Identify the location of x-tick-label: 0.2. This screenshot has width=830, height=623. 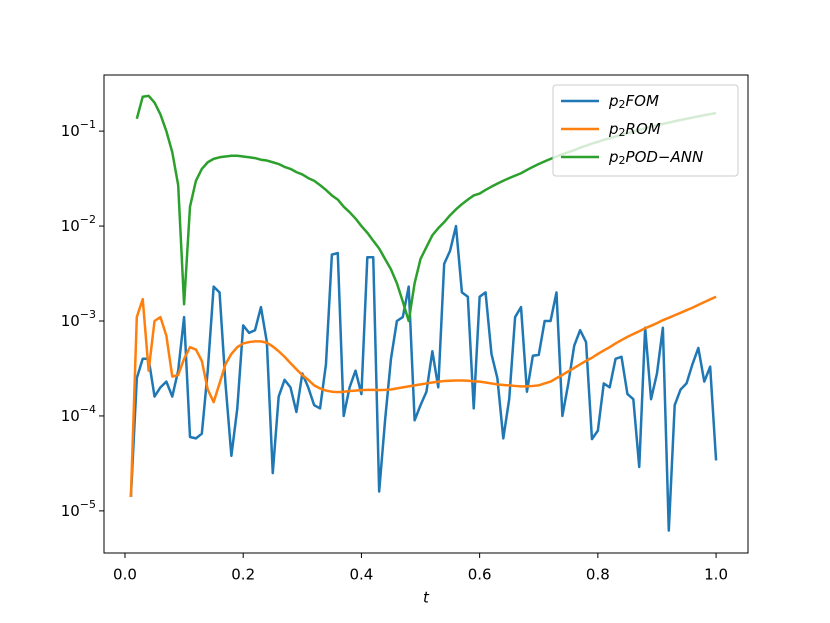
(243, 575).